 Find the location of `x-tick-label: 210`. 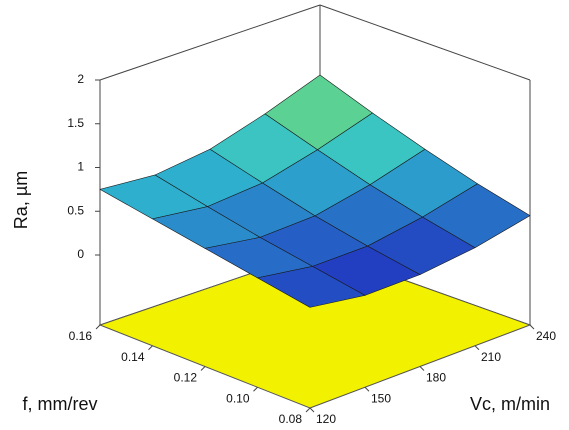

x-tick-label: 210 is located at coordinates (491, 357).